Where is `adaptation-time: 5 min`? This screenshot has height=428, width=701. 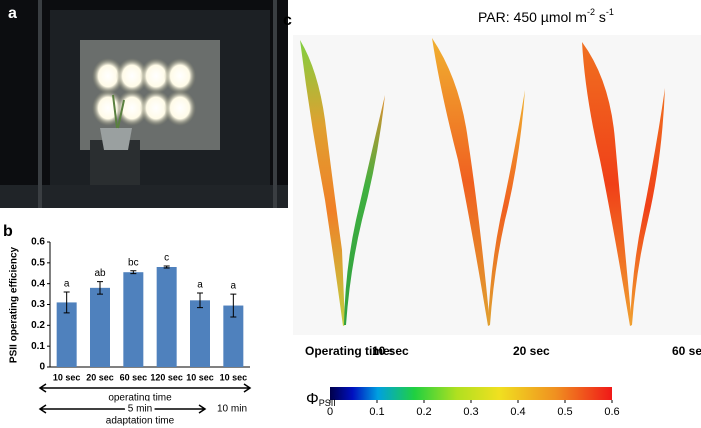 adaptation-time: 5 min is located at coordinates (140, 409).